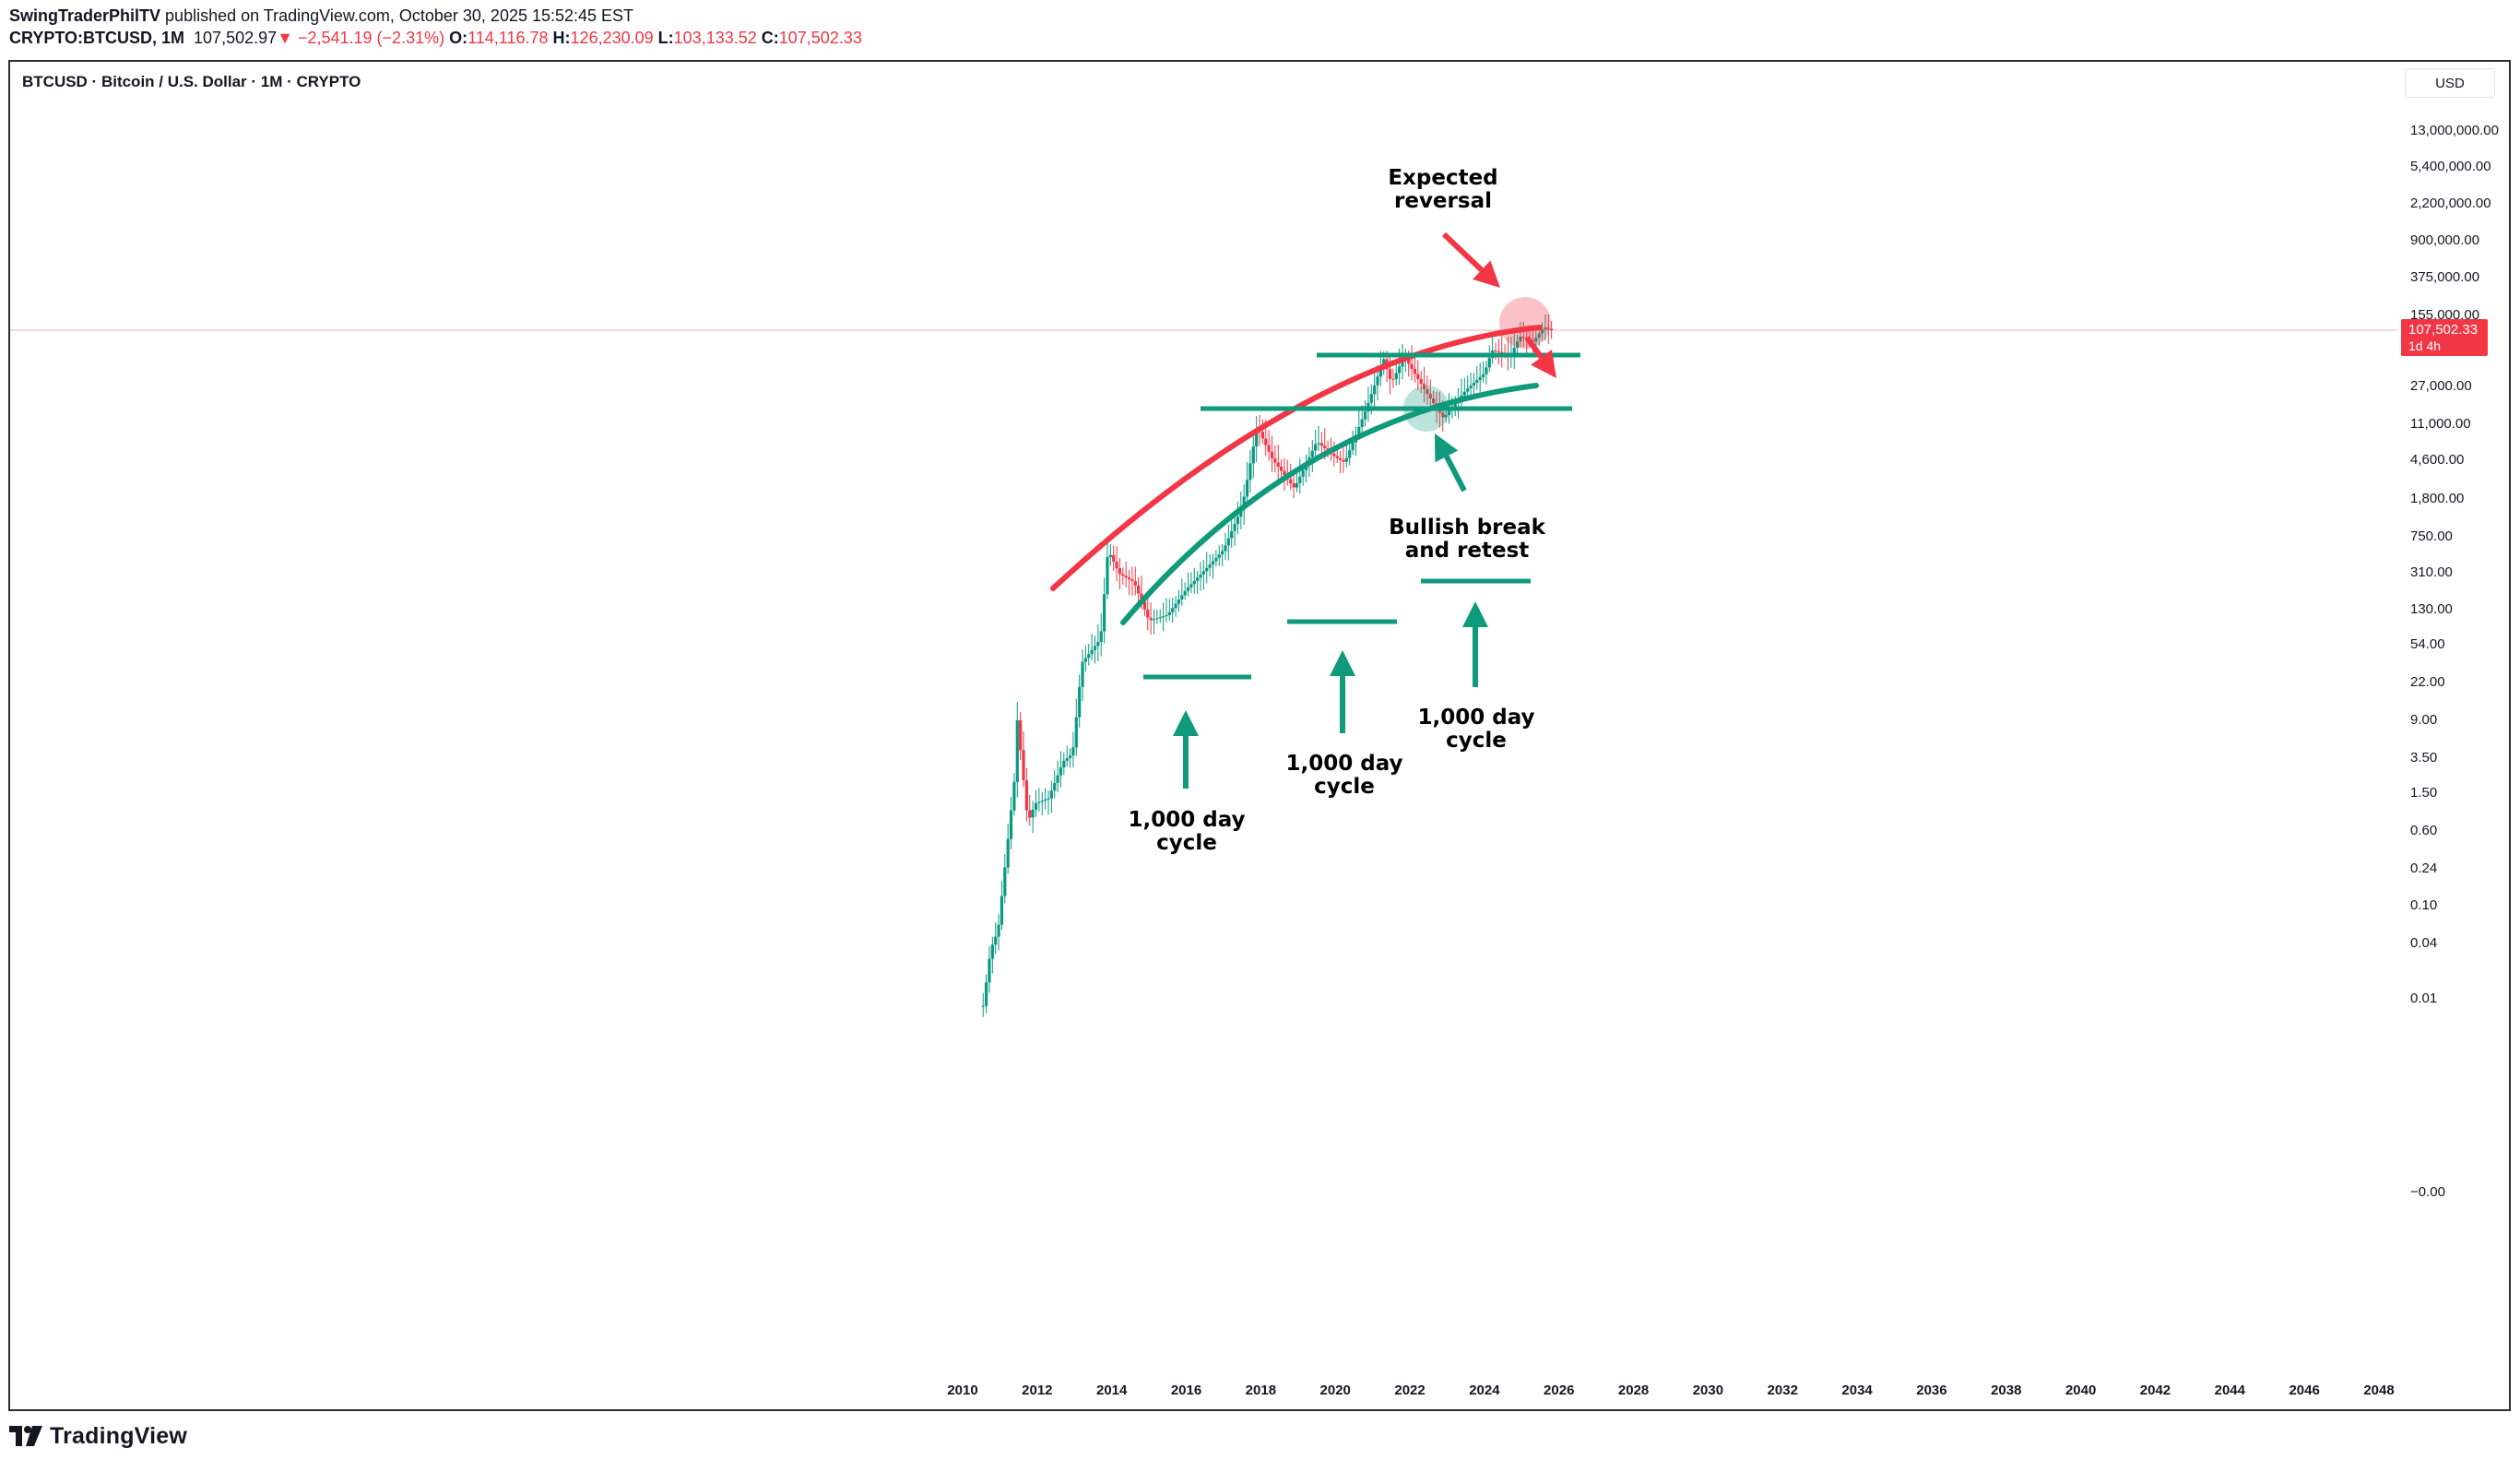 Image resolution: width=2520 pixels, height=1460 pixels. What do you see at coordinates (2450, 203) in the screenshot?
I see `y-tick-label: 2,200,000.00` at bounding box center [2450, 203].